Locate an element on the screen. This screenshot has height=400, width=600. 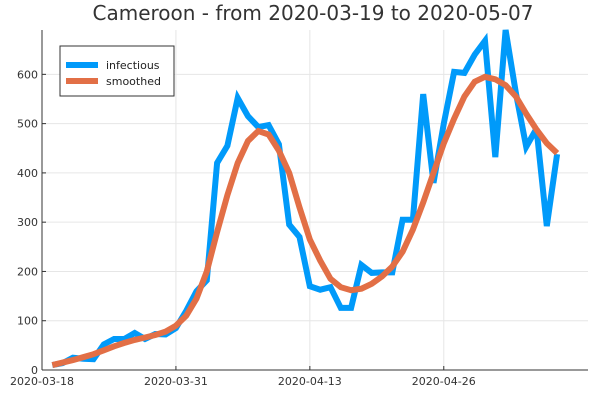
x-tick-labels: 2020-03-18 2020-03-31 2020-04-13 2020-04-26 is located at coordinates (243, 381).